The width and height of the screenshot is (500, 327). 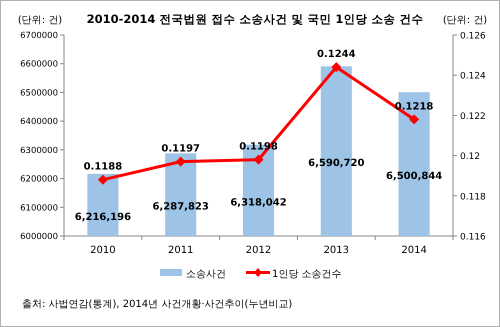 What do you see at coordinates (180, 149) in the screenshot?
I see `data-label: 0.1197` at bounding box center [180, 149].